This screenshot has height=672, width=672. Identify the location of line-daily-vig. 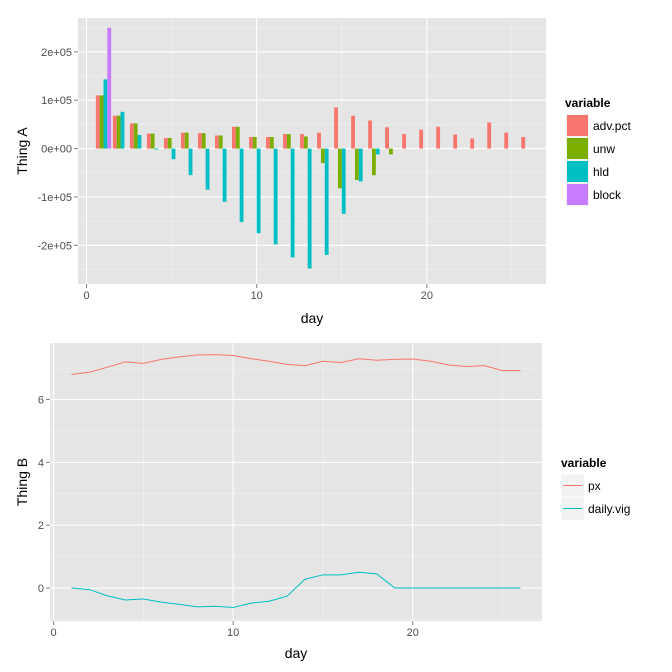
(296, 589).